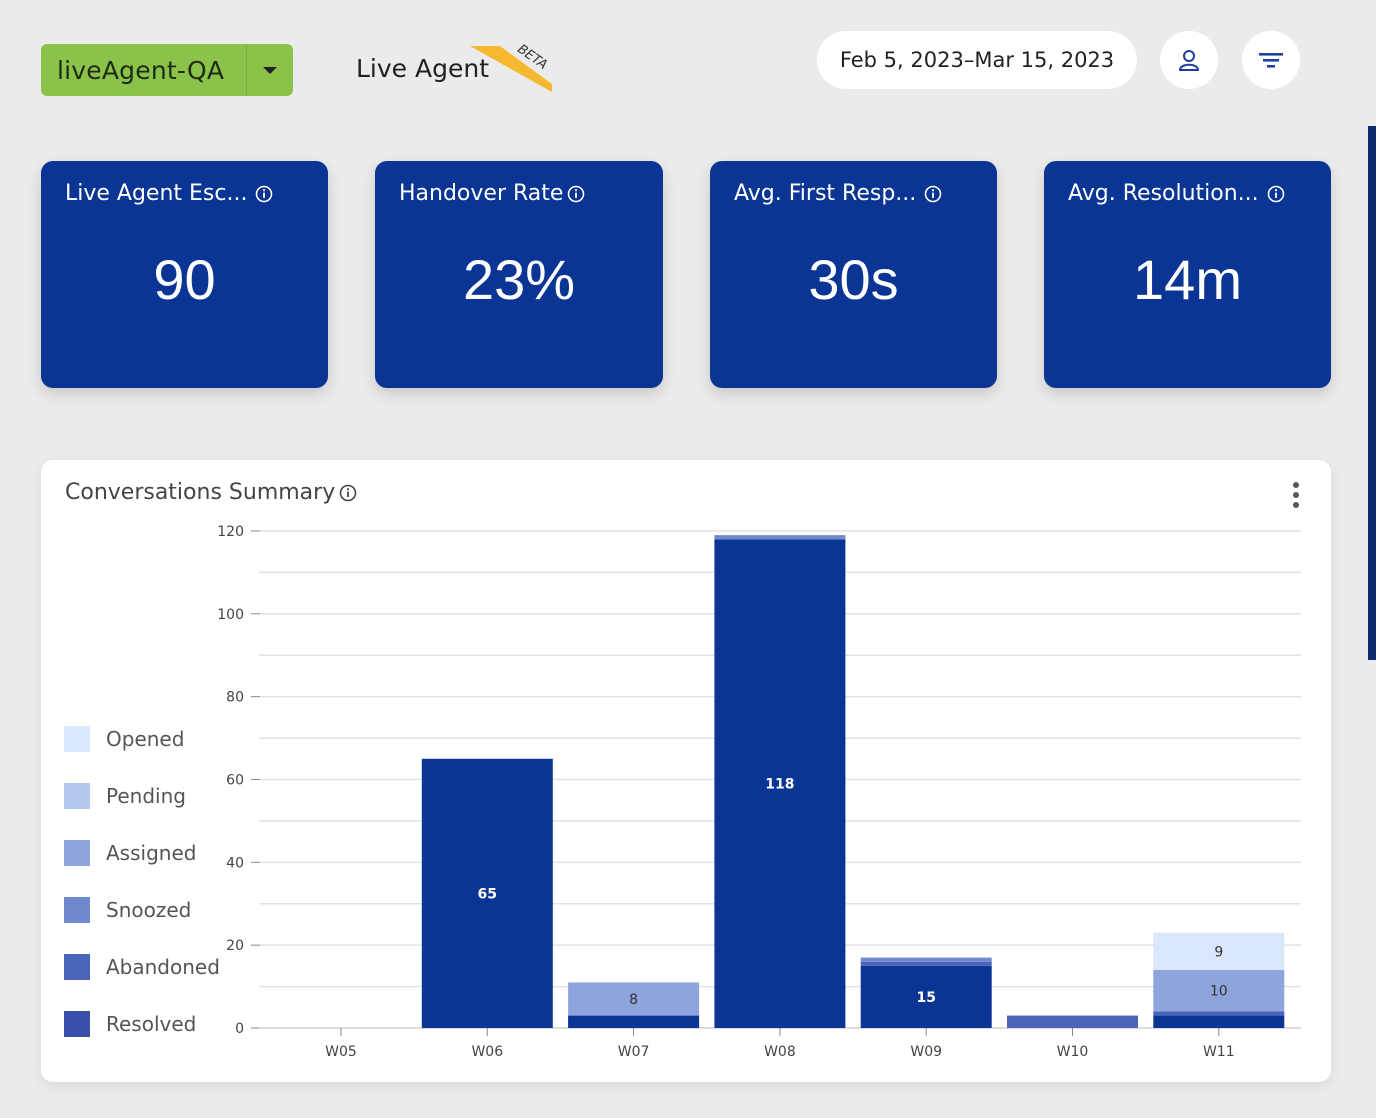  Describe the element at coordinates (422, 68) in the screenshot. I see `page-title: Live Agent` at that location.